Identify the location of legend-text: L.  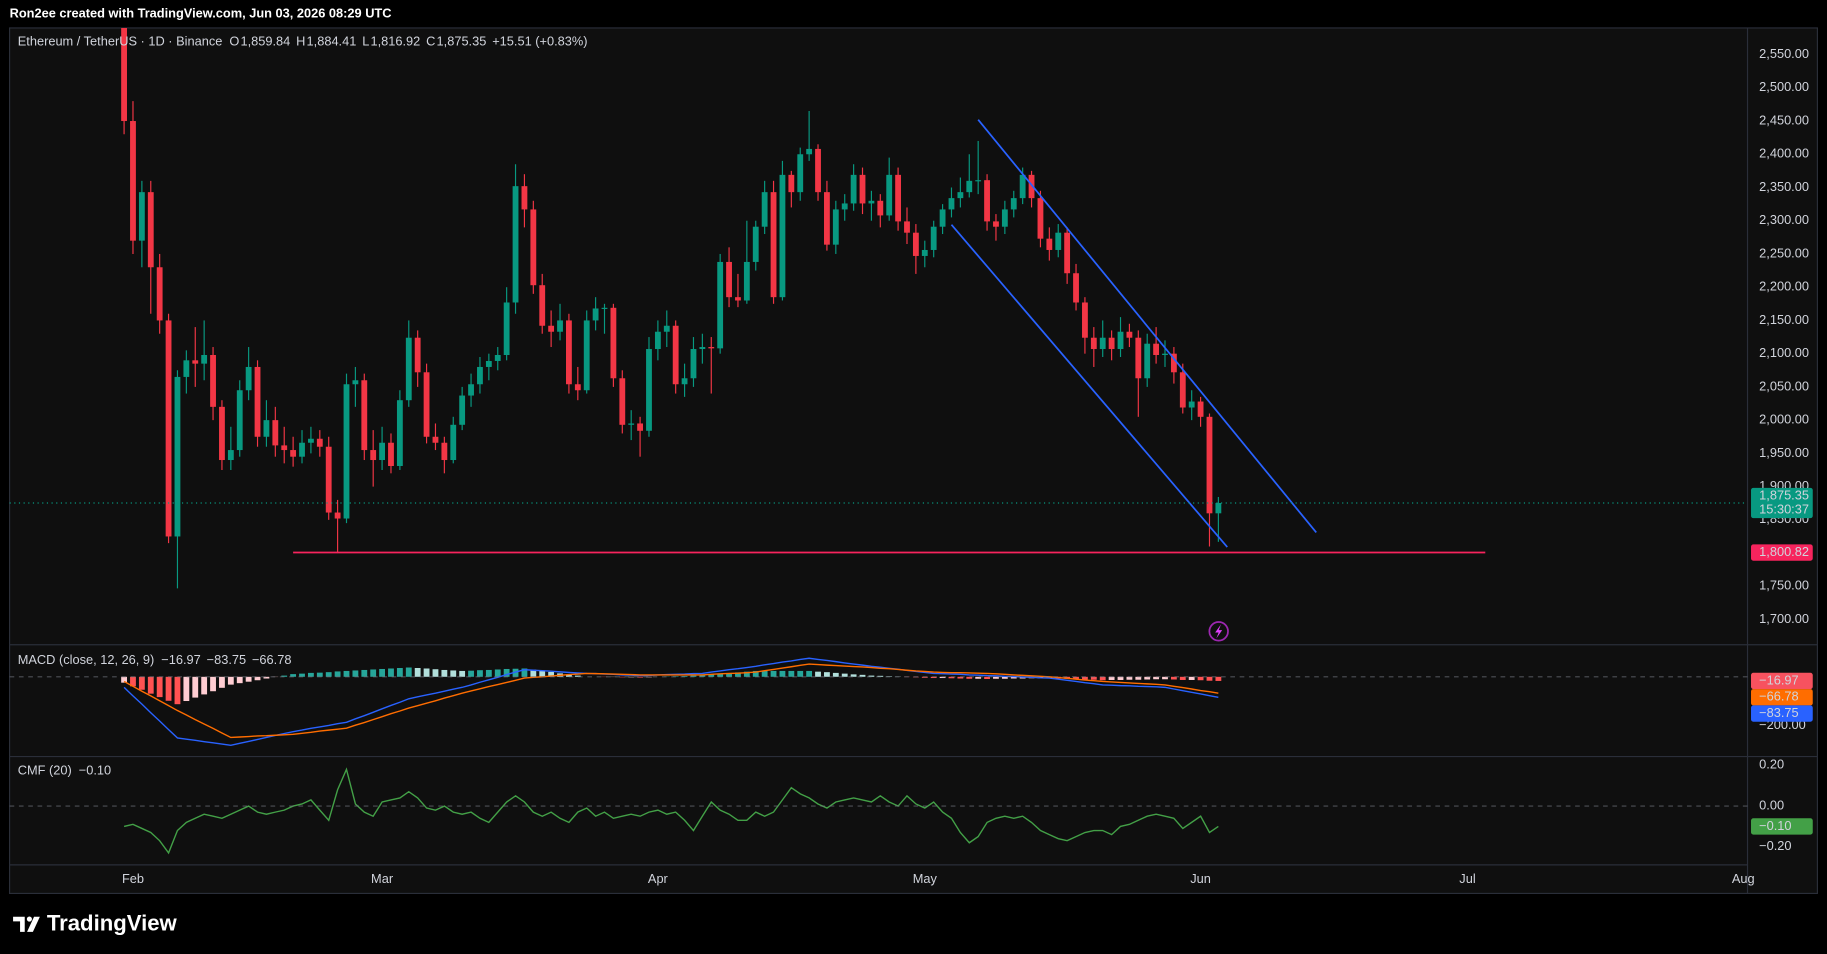
(365, 40).